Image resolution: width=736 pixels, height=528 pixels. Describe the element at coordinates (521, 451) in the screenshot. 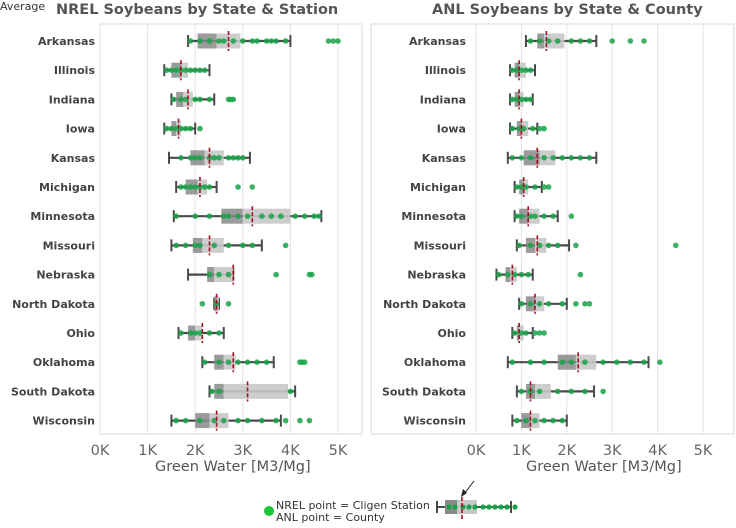

I see `x-tick-label: 1K` at that location.